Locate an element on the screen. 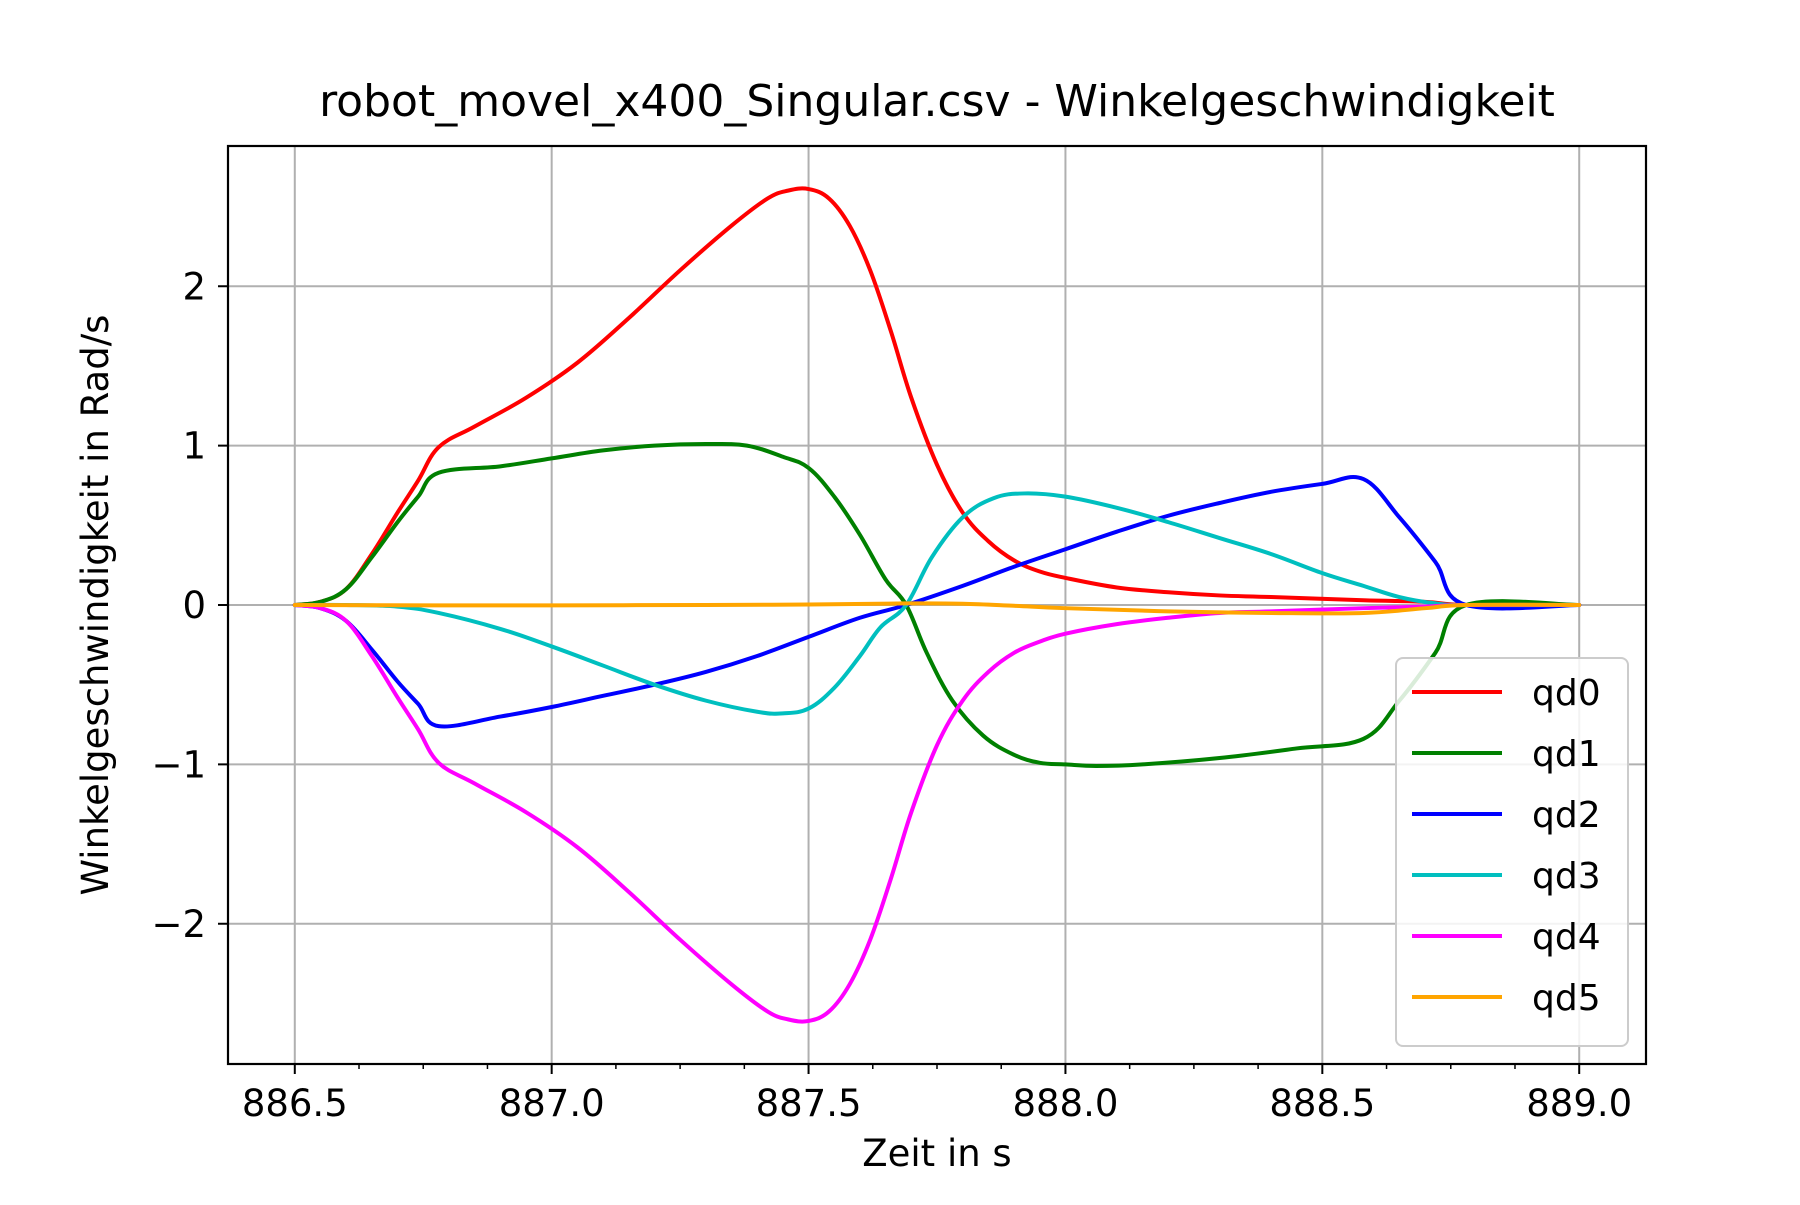 The width and height of the screenshot is (1800, 1205). x-tick-label: 887.5 is located at coordinates (809, 1103).